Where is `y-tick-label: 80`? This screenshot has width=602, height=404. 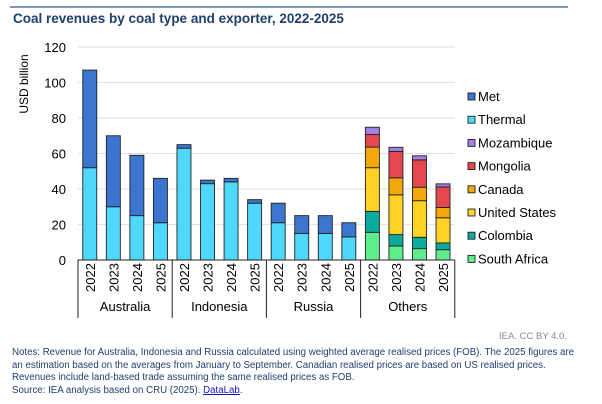
y-tick-label: 80 is located at coordinates (59, 118).